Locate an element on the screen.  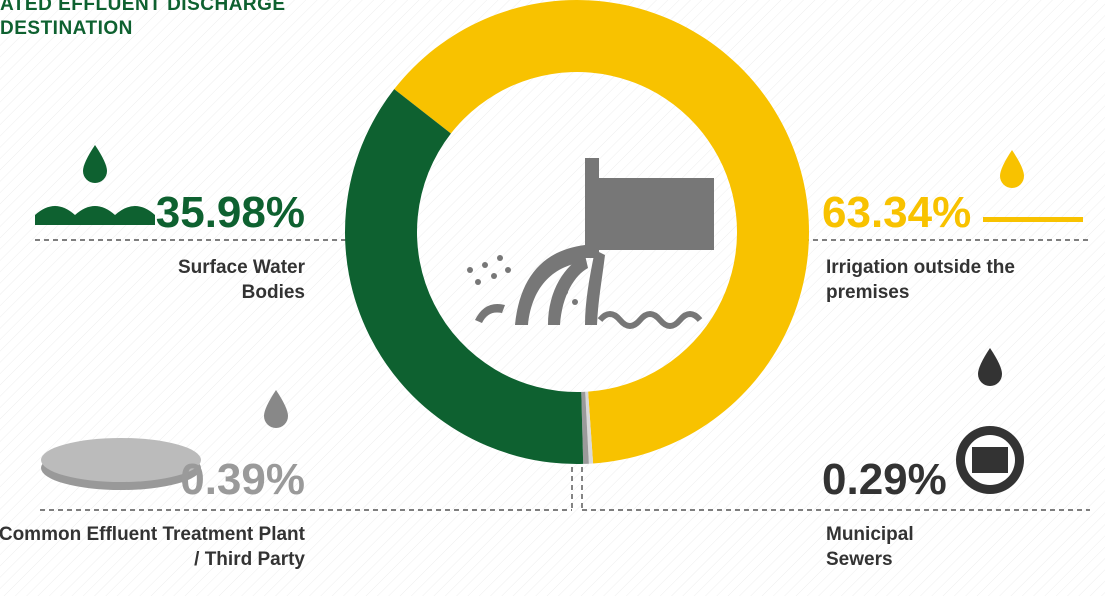
center-icon is located at coordinates (590, 243).